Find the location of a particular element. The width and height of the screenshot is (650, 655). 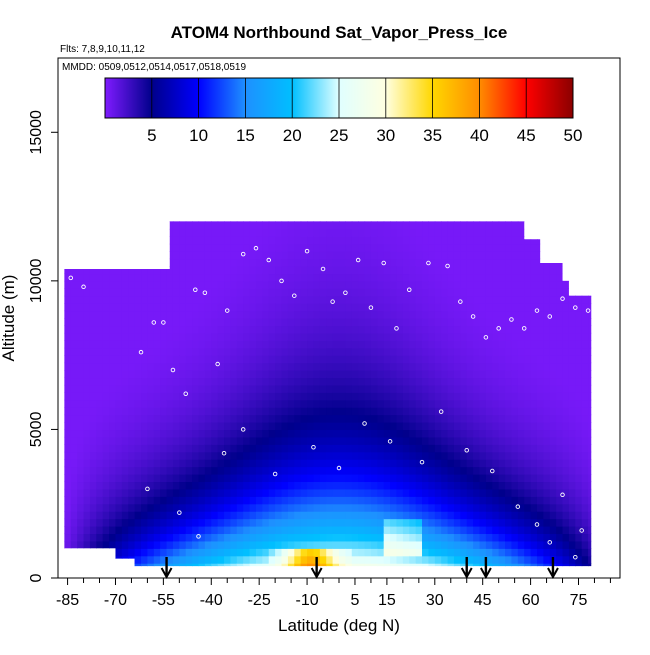

x-tick-label: 45 is located at coordinates (483, 600).